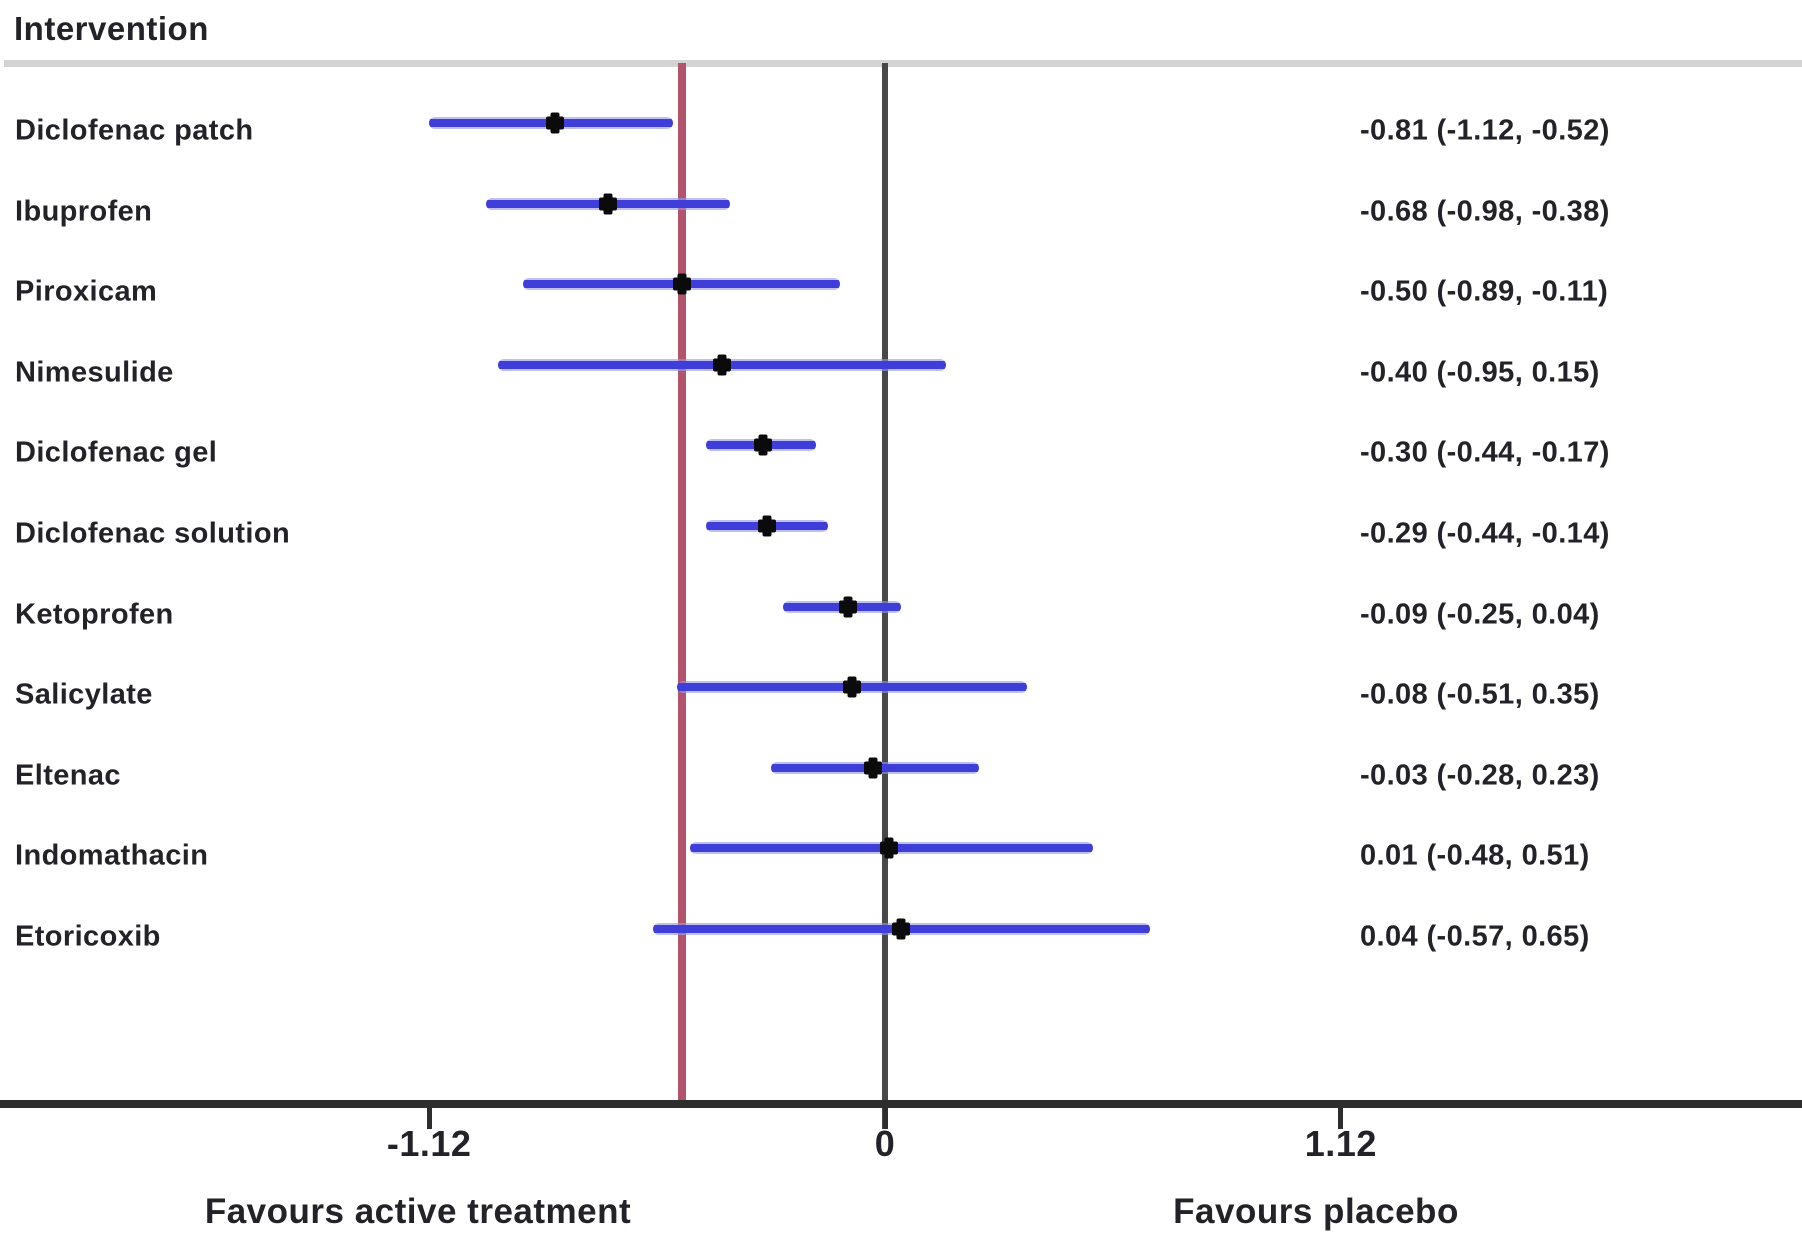  I want to click on intervention-label: Ketoprofen, so click(94, 614).